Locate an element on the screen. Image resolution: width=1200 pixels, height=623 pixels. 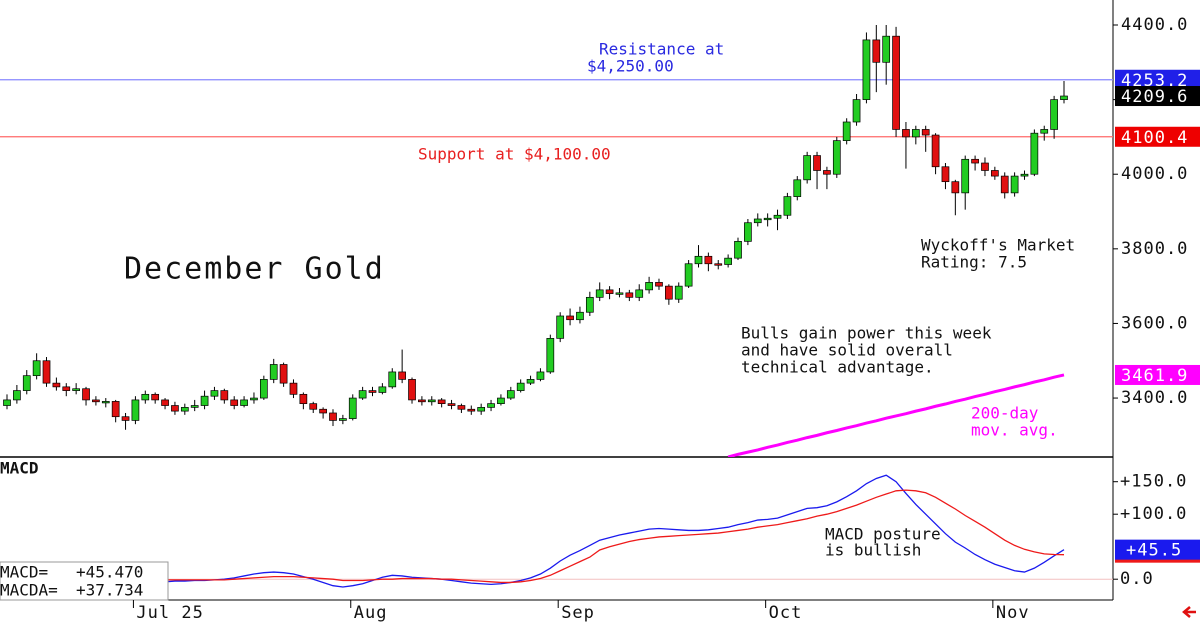
price-tag-label: 4100.4 is located at coordinates (1154, 138).